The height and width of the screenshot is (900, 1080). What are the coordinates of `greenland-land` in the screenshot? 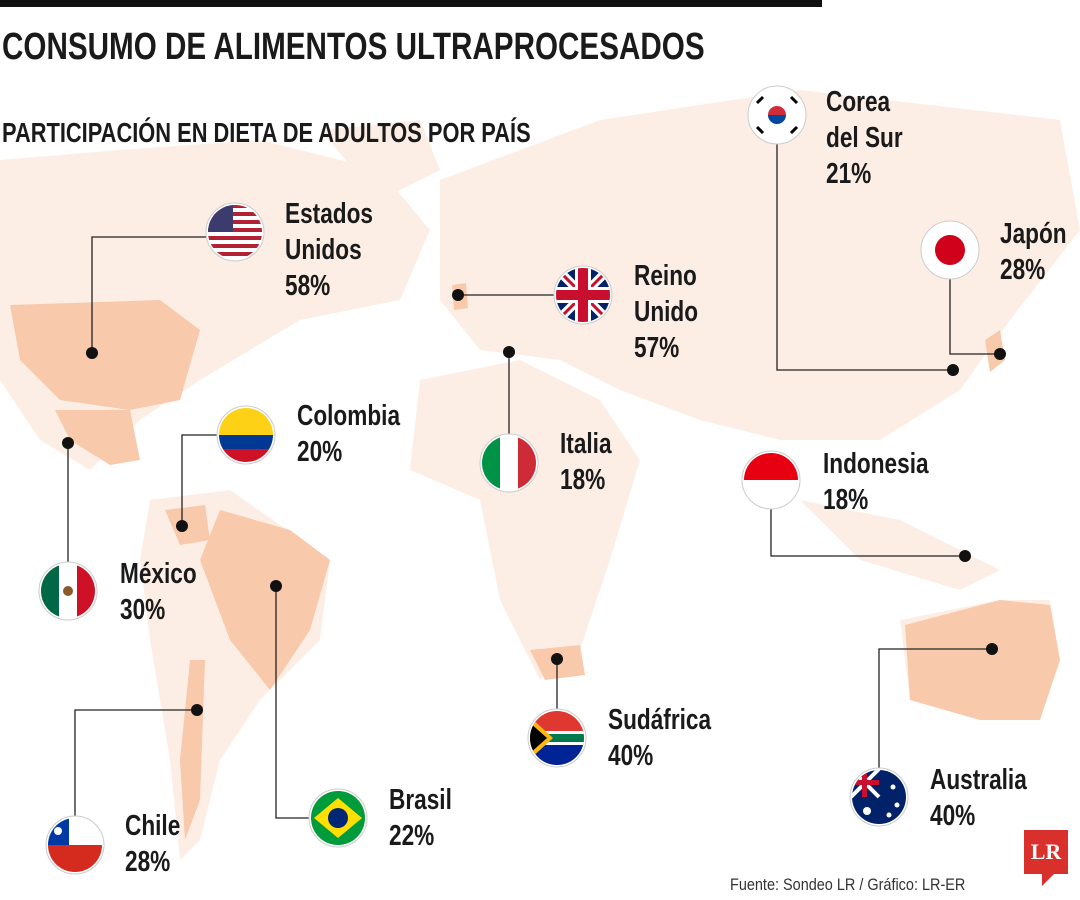 It's located at (380, 160).